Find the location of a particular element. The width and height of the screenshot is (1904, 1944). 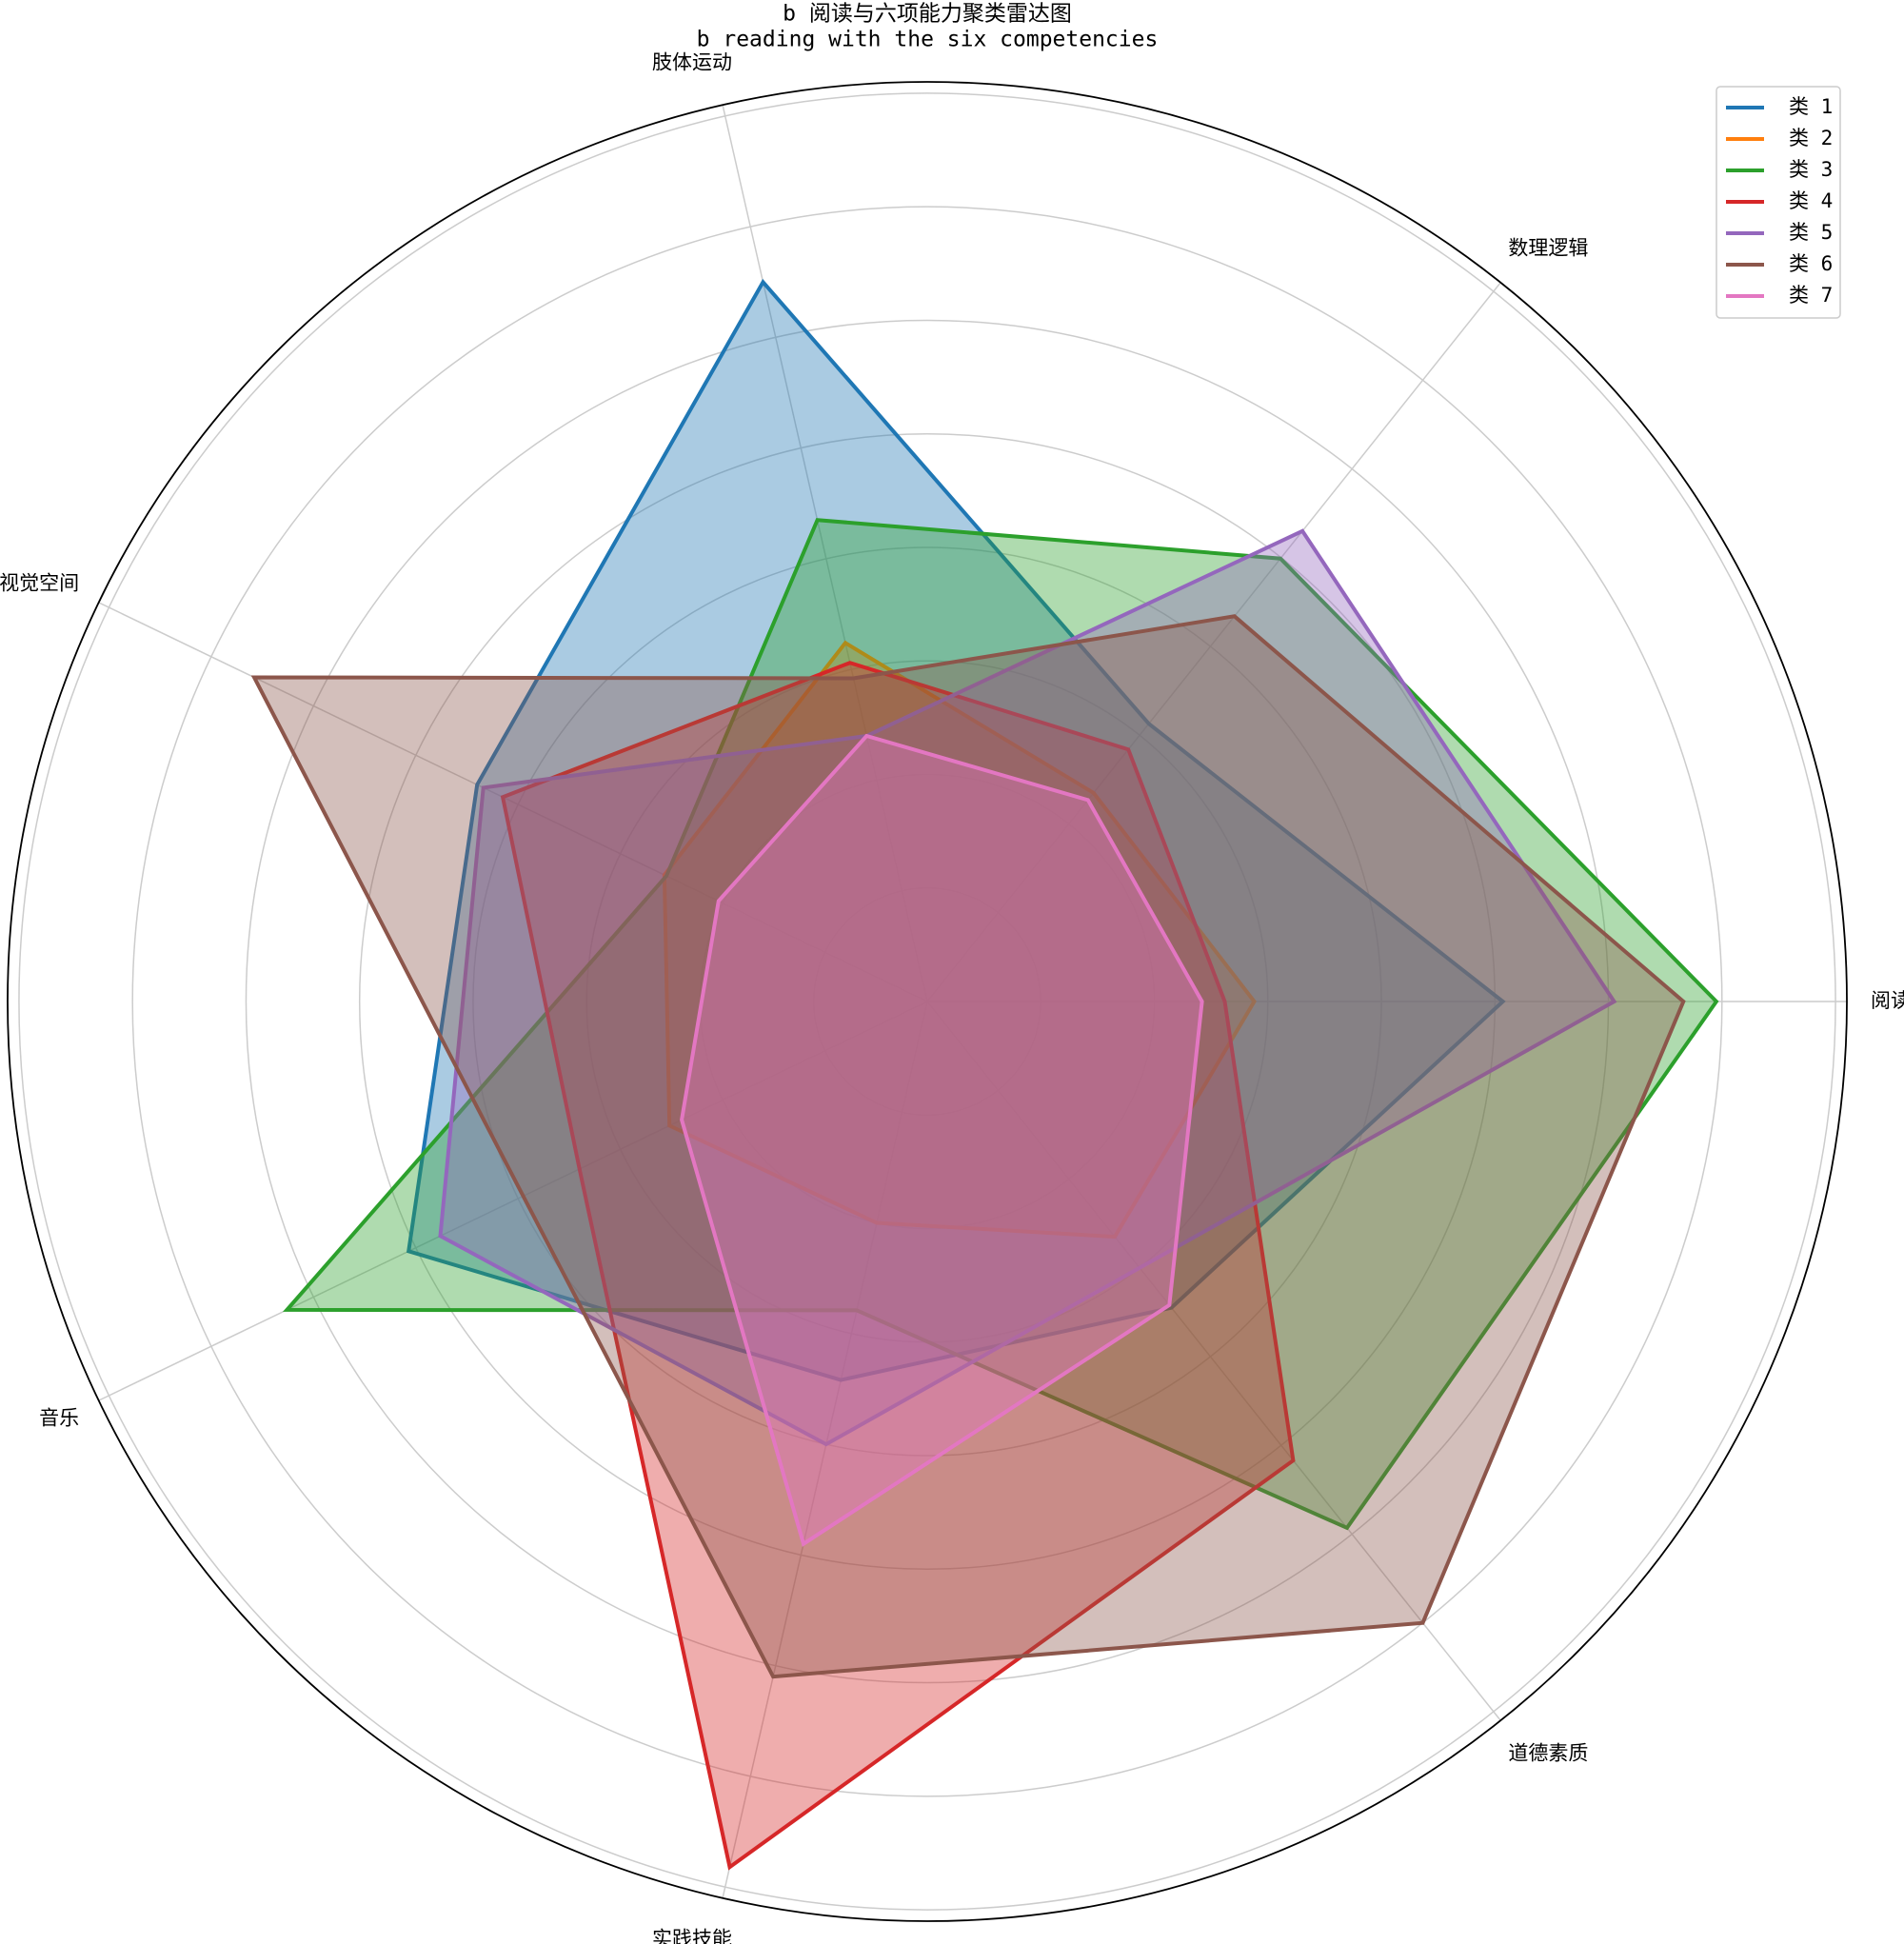

legend-label: 类 5 is located at coordinates (1811, 233).